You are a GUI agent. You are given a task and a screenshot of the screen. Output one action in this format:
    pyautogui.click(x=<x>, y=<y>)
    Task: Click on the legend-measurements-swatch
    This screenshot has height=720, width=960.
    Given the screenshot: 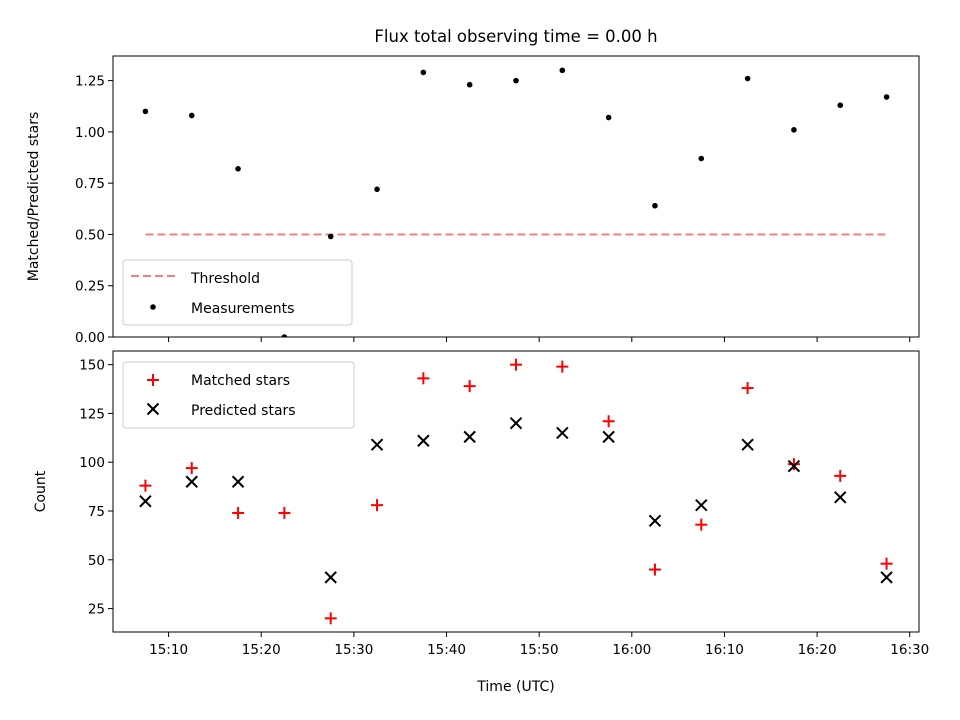 What is the action you would take?
    pyautogui.click(x=153, y=307)
    